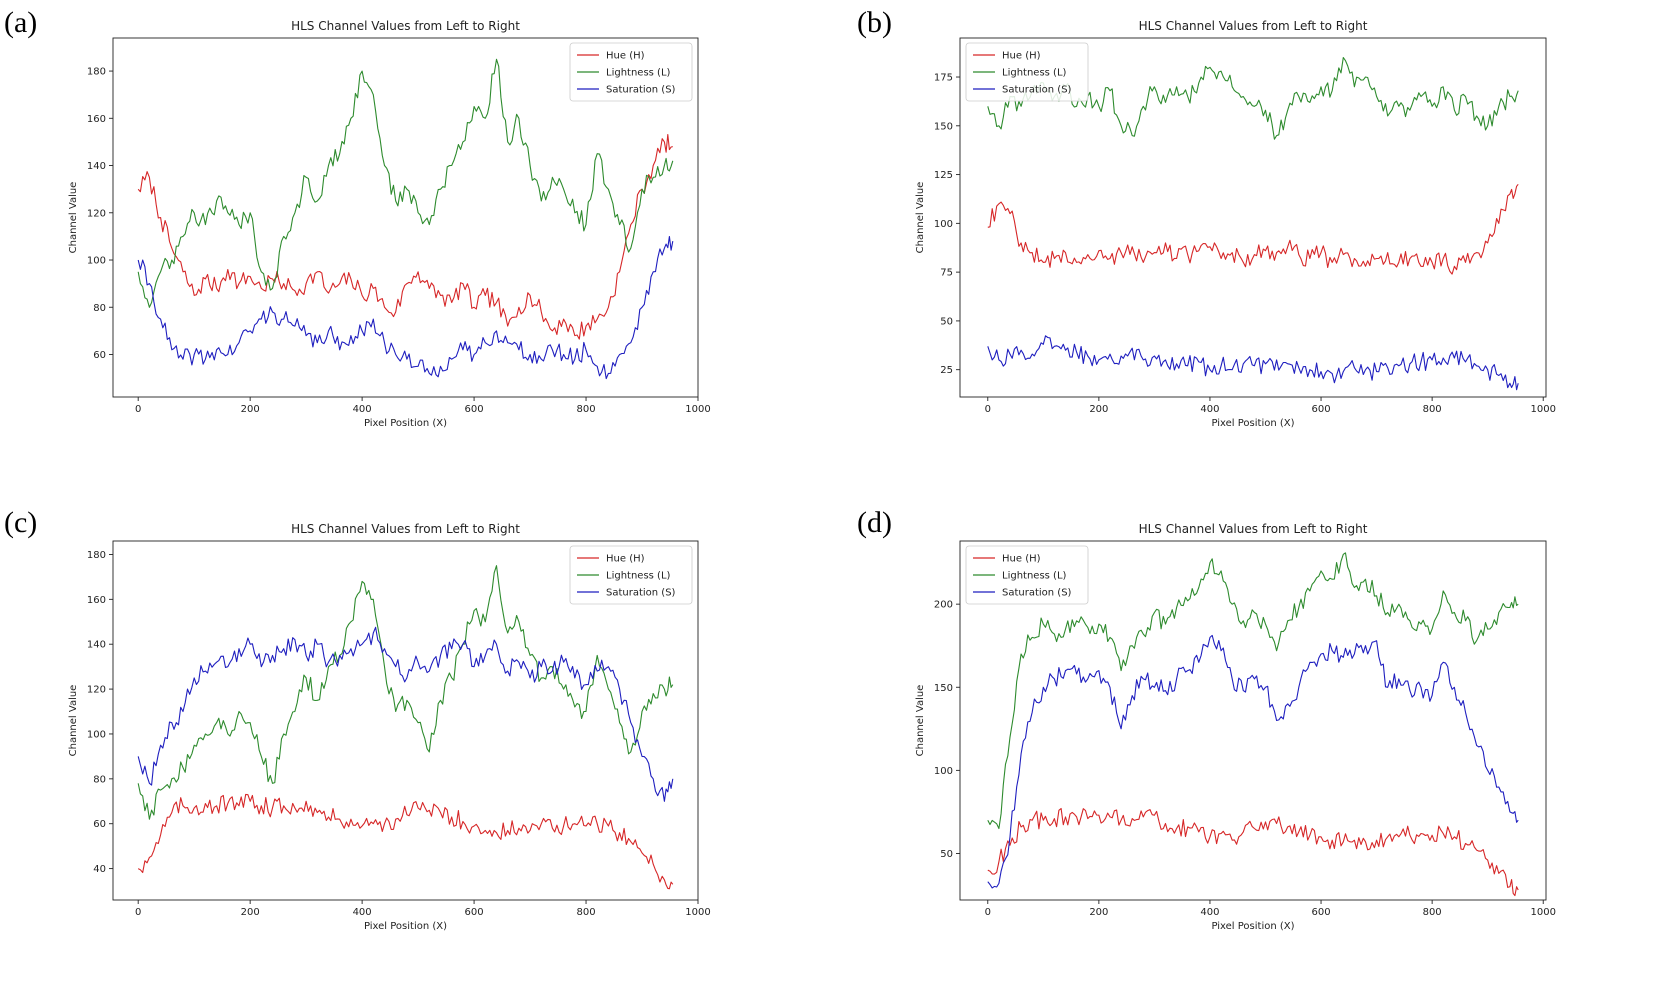  I want to click on chart-title-b: HLS Channel Values from Left to Right, so click(1253, 26).